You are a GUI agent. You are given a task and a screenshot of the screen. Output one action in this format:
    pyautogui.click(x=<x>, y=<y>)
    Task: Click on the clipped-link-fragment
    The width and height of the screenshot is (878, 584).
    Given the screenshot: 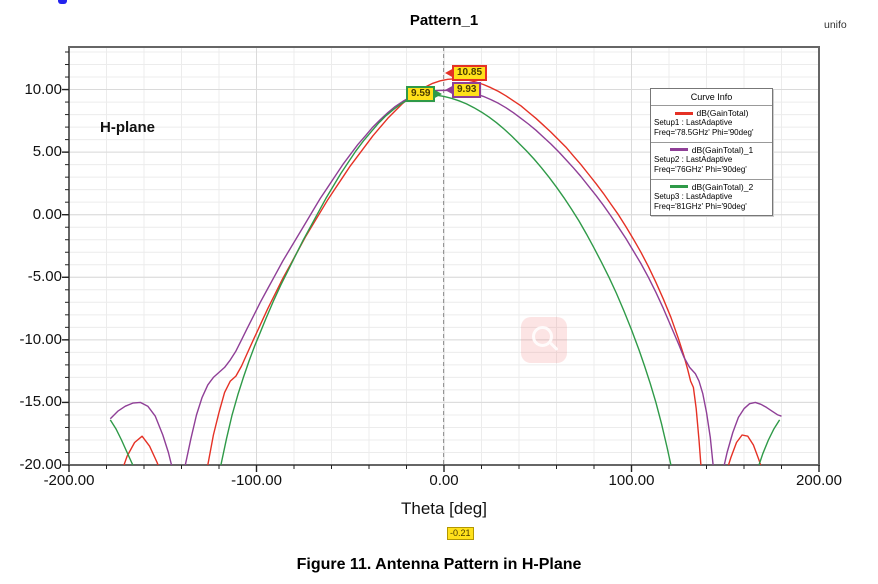 What is the action you would take?
    pyautogui.click(x=62, y=2)
    